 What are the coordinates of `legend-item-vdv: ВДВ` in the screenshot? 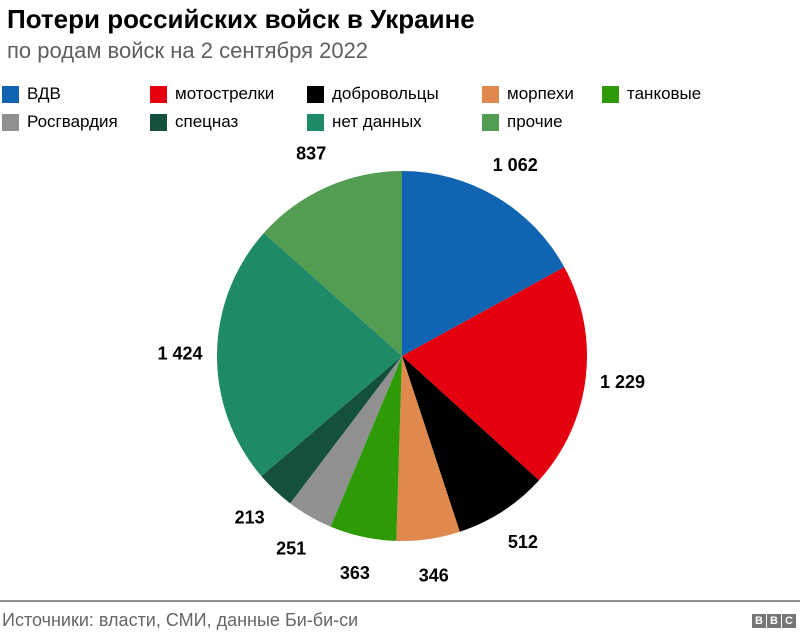 It's located at (76, 94).